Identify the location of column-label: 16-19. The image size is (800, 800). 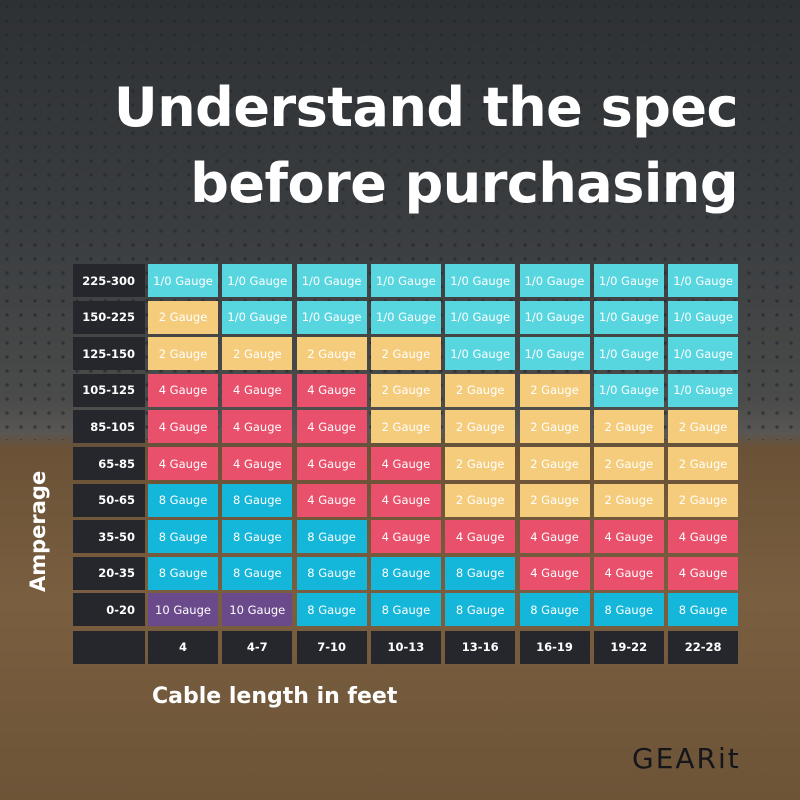
(554, 647).